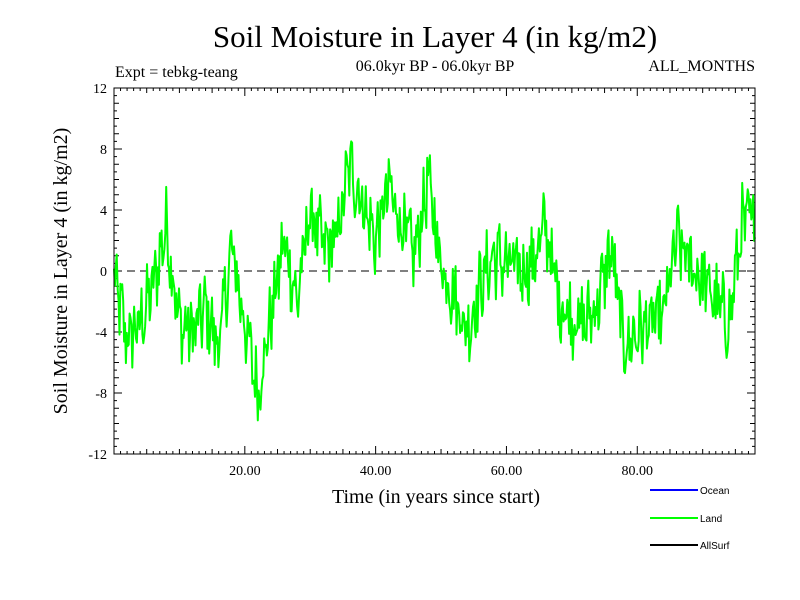 The height and width of the screenshot is (600, 800). I want to click on x-axis-label: Time (in years since start), so click(436, 497).